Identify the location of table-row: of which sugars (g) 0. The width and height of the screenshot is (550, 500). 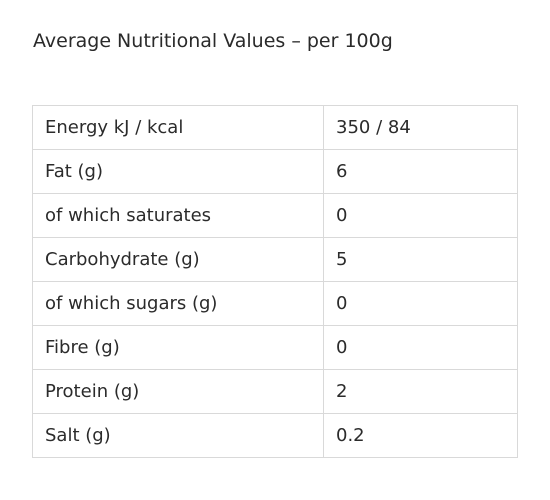
(275, 303).